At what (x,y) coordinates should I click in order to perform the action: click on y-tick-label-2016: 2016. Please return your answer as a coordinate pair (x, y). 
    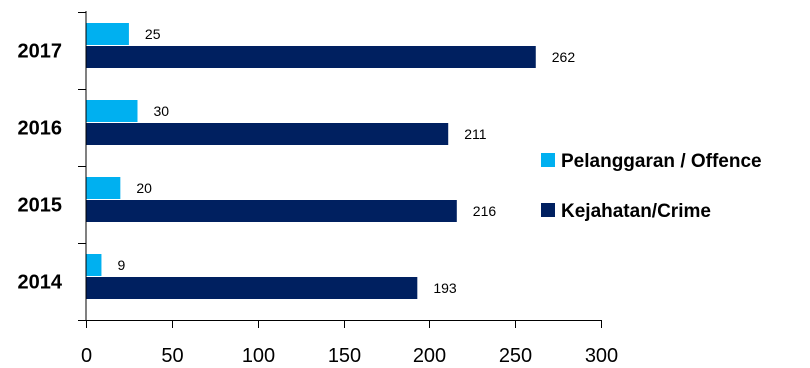
    Looking at the image, I should click on (40, 129).